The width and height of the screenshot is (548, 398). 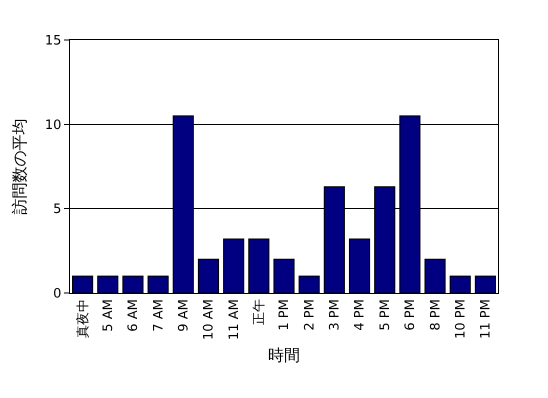 I want to click on x-tick-label: 6 AM, so click(x=134, y=315).